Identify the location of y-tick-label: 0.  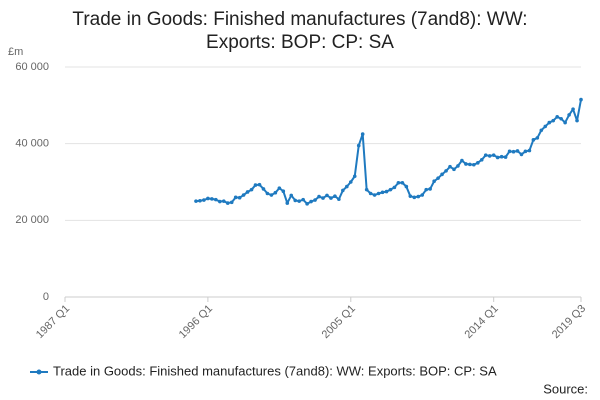
(46, 297).